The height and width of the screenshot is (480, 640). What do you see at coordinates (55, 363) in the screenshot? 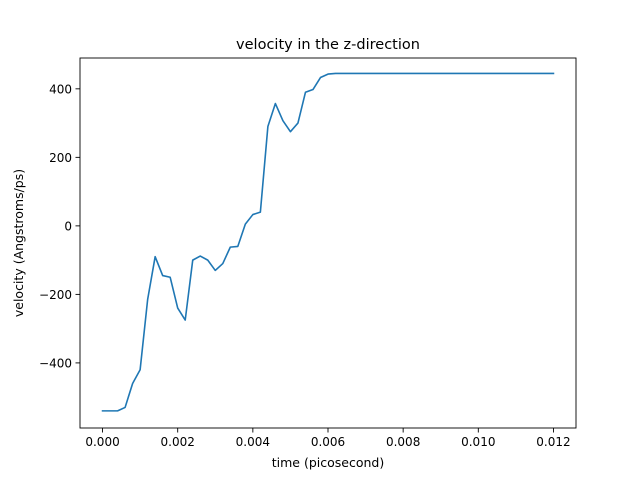
I see `y-tick-label: −400` at bounding box center [55, 363].